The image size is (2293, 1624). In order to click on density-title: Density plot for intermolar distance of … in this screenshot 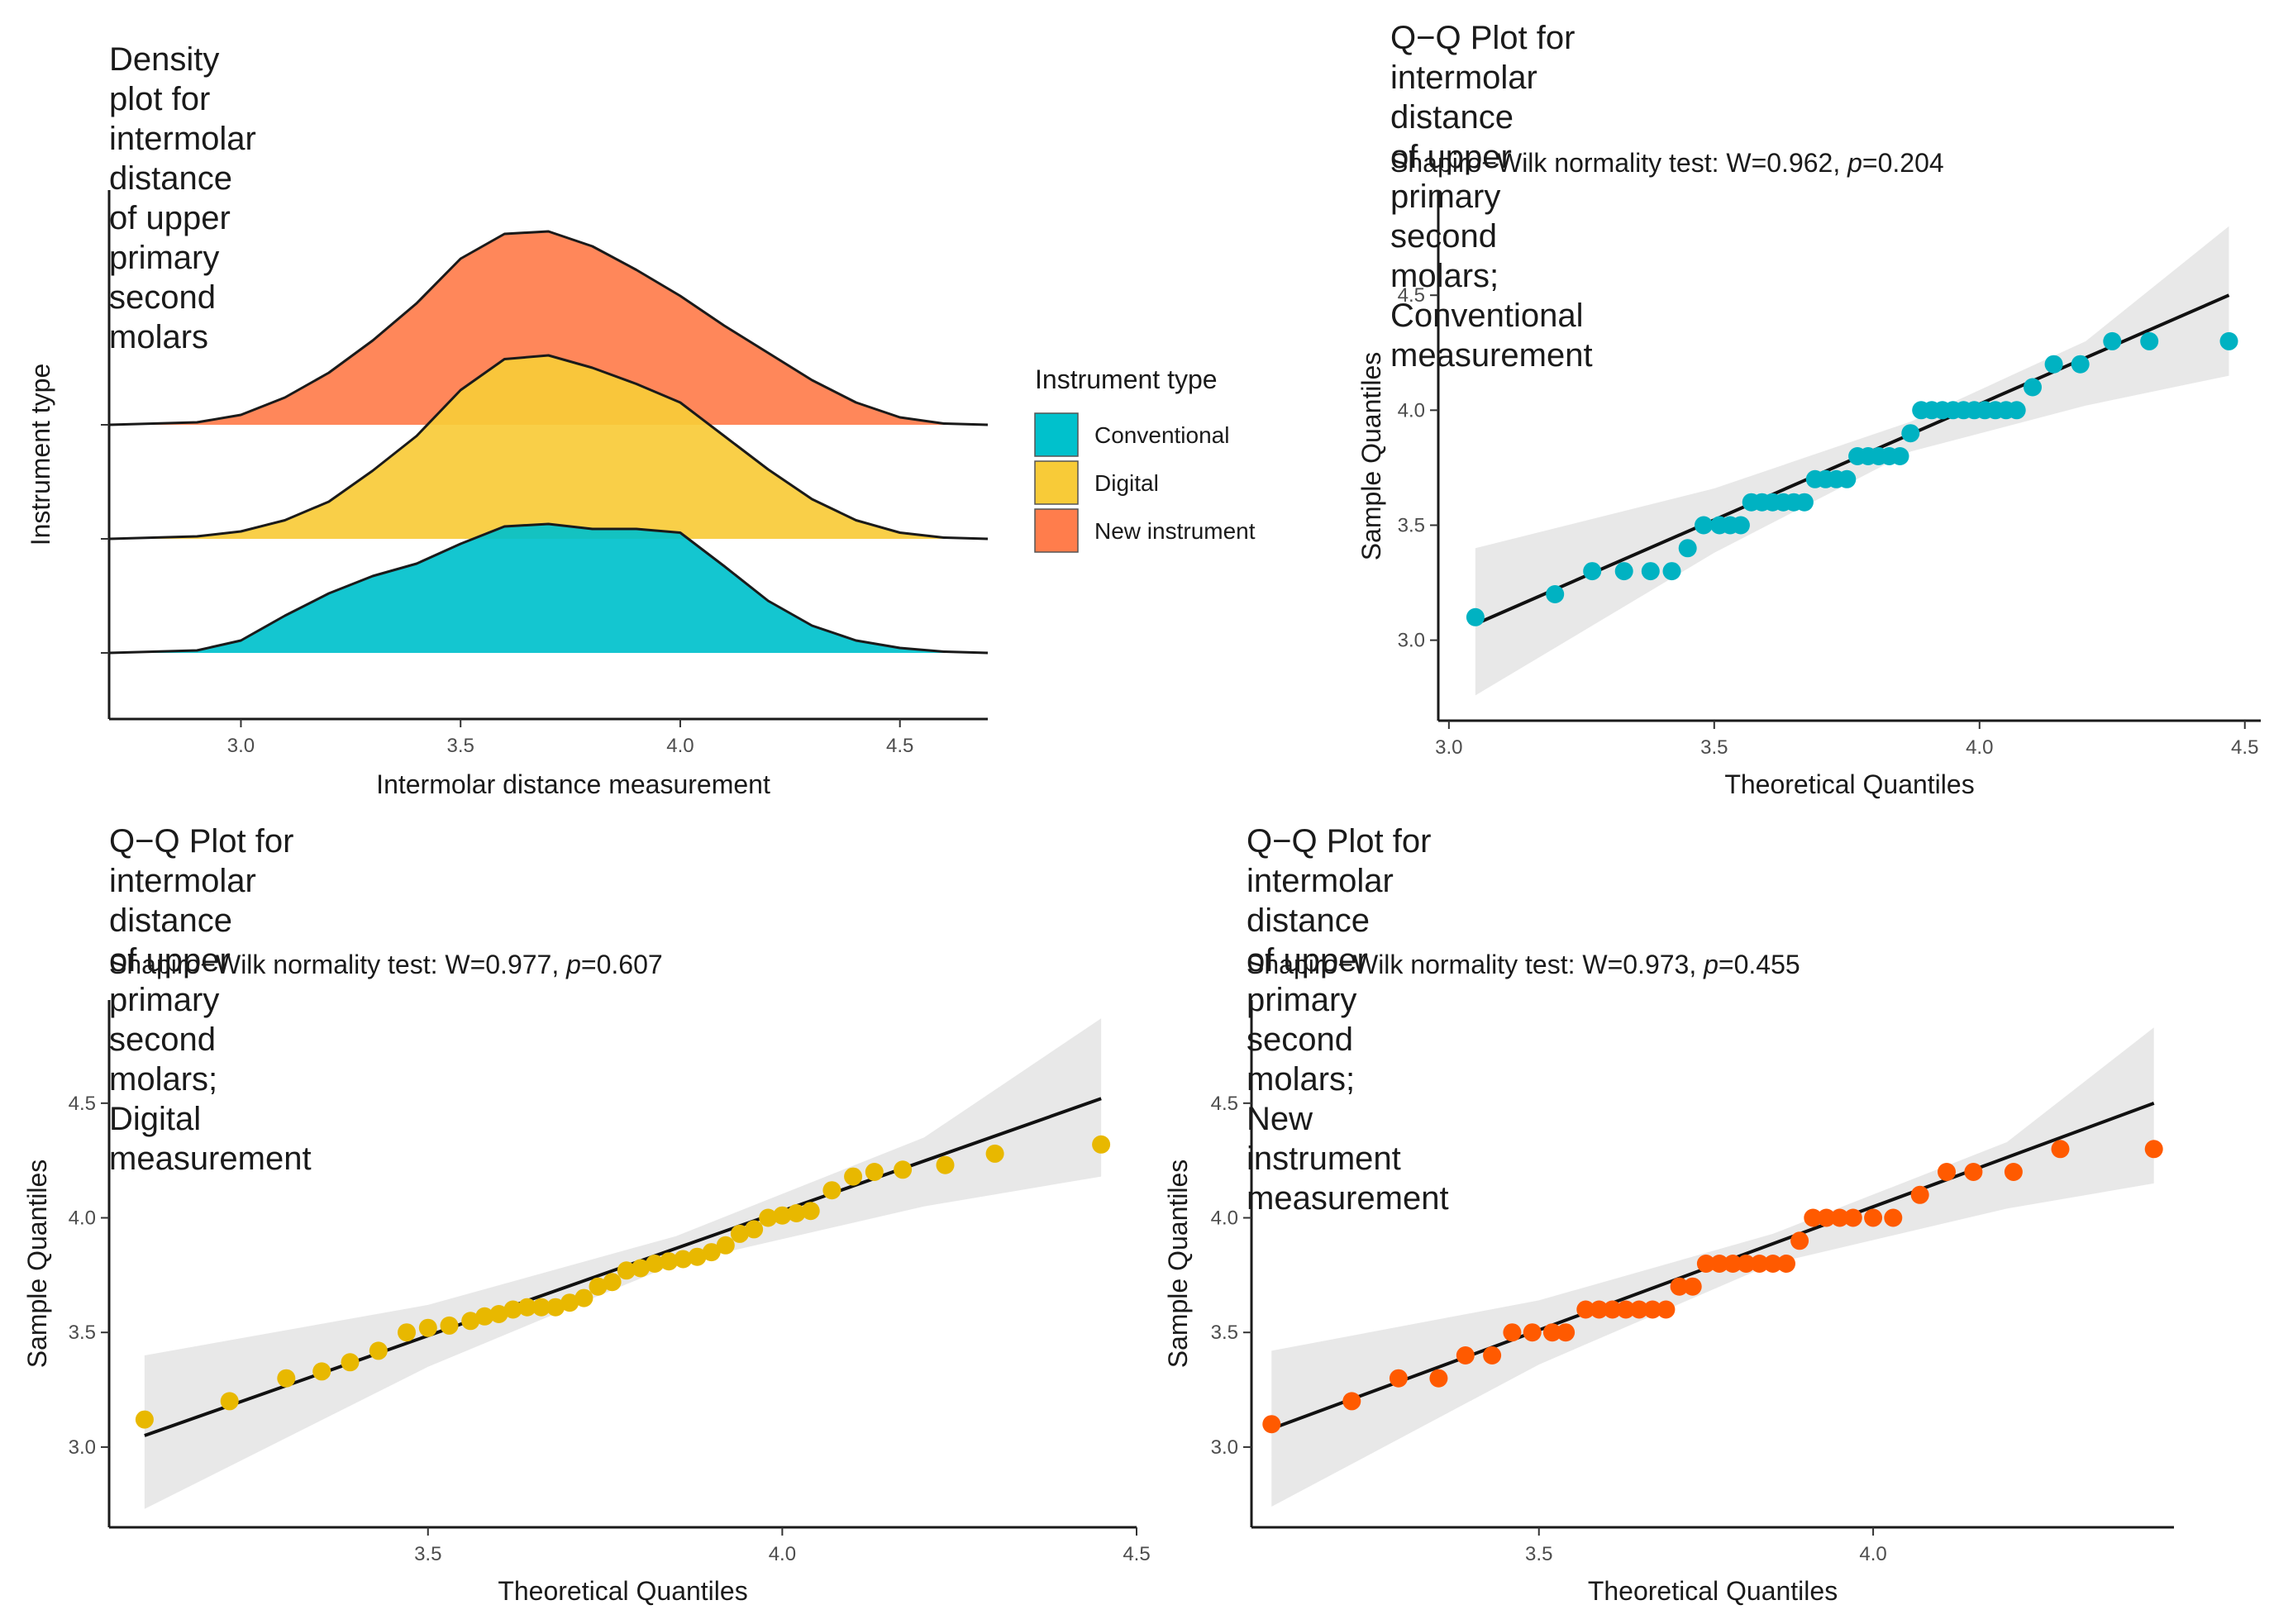, I will do `click(182, 198)`.